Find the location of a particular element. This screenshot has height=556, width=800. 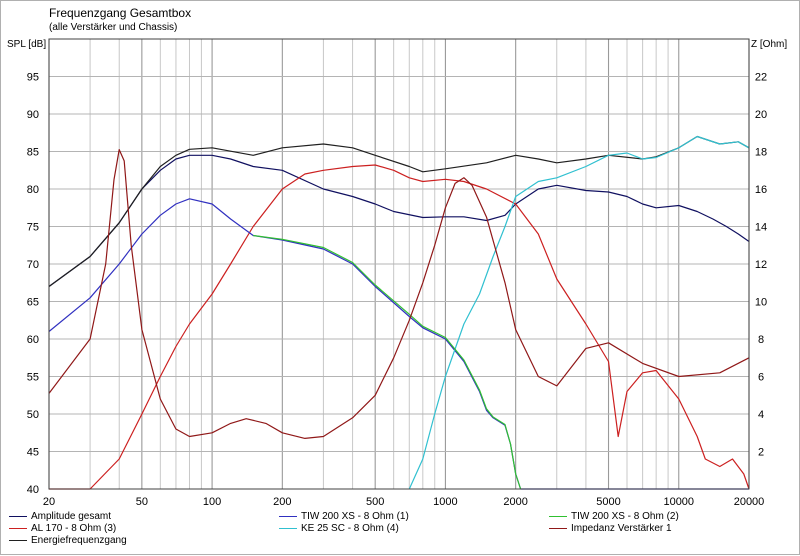

legend-item: Impedanz Verstärker 1 is located at coordinates (610, 528).